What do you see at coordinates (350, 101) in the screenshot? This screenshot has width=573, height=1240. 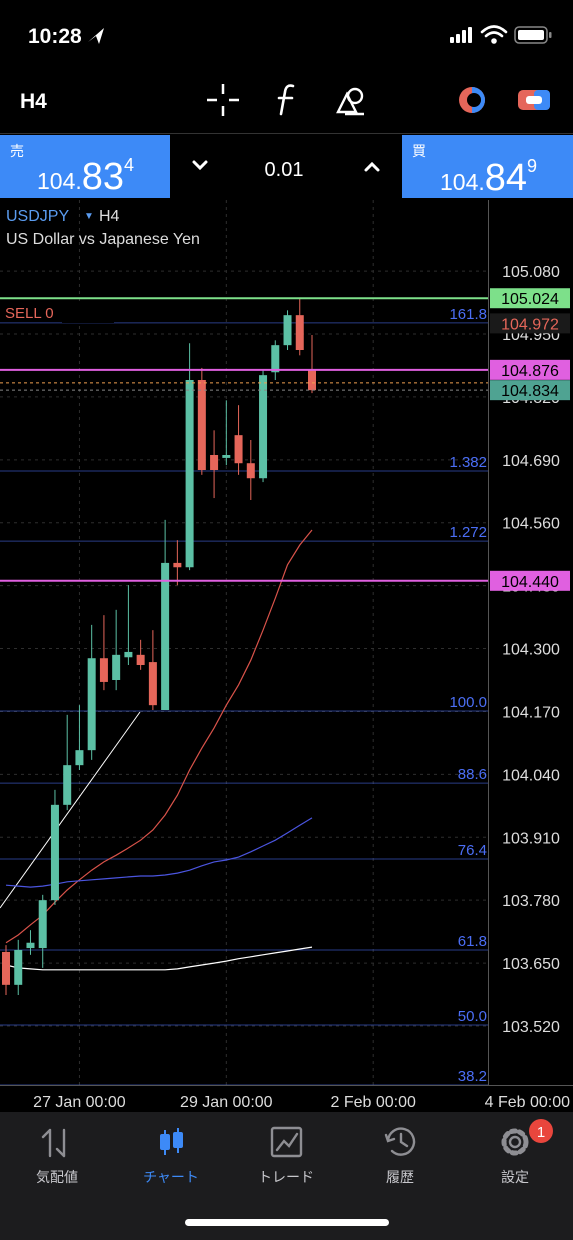 I see `objects-button` at bounding box center [350, 101].